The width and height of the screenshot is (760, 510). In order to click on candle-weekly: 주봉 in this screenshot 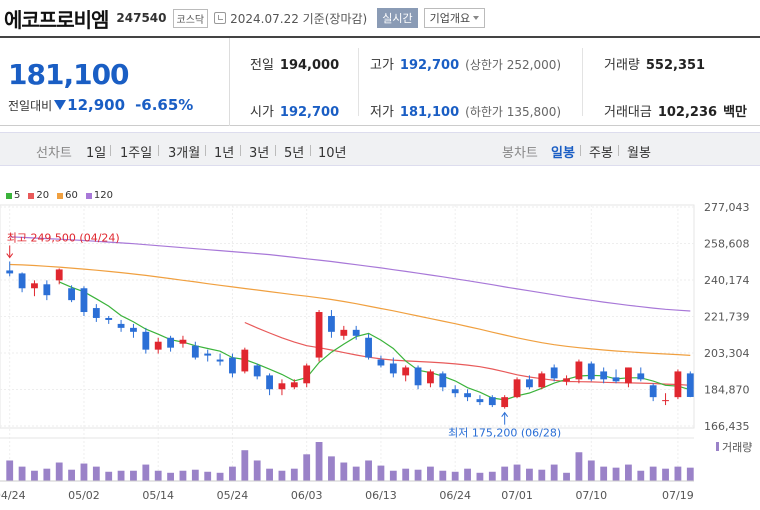, I will do `click(601, 153)`.